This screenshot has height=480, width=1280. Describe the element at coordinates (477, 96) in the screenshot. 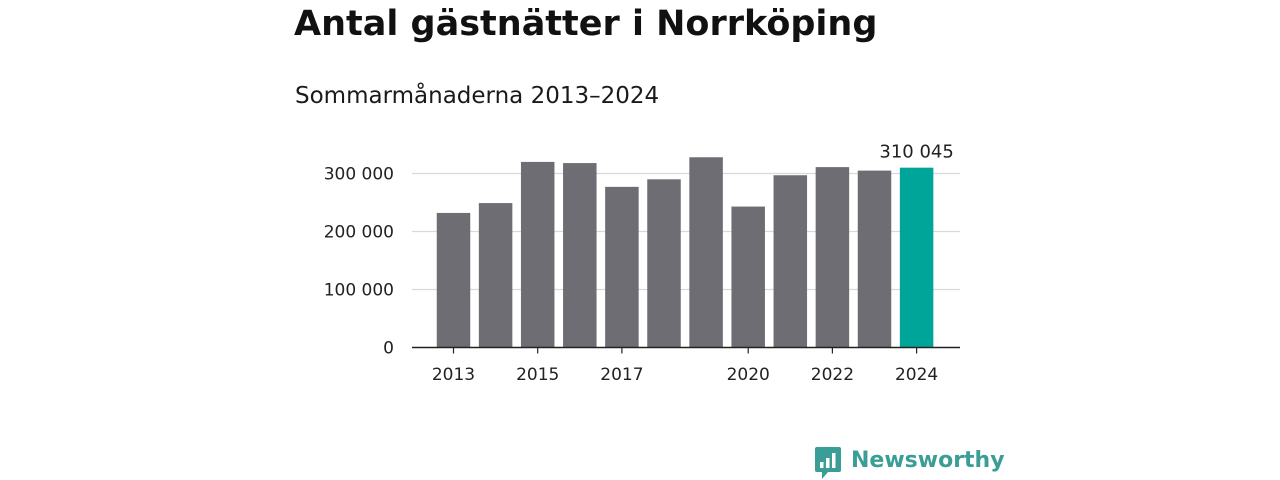

I see `chart-subtitle: Sommarmånaderna 2013–2024` at that location.